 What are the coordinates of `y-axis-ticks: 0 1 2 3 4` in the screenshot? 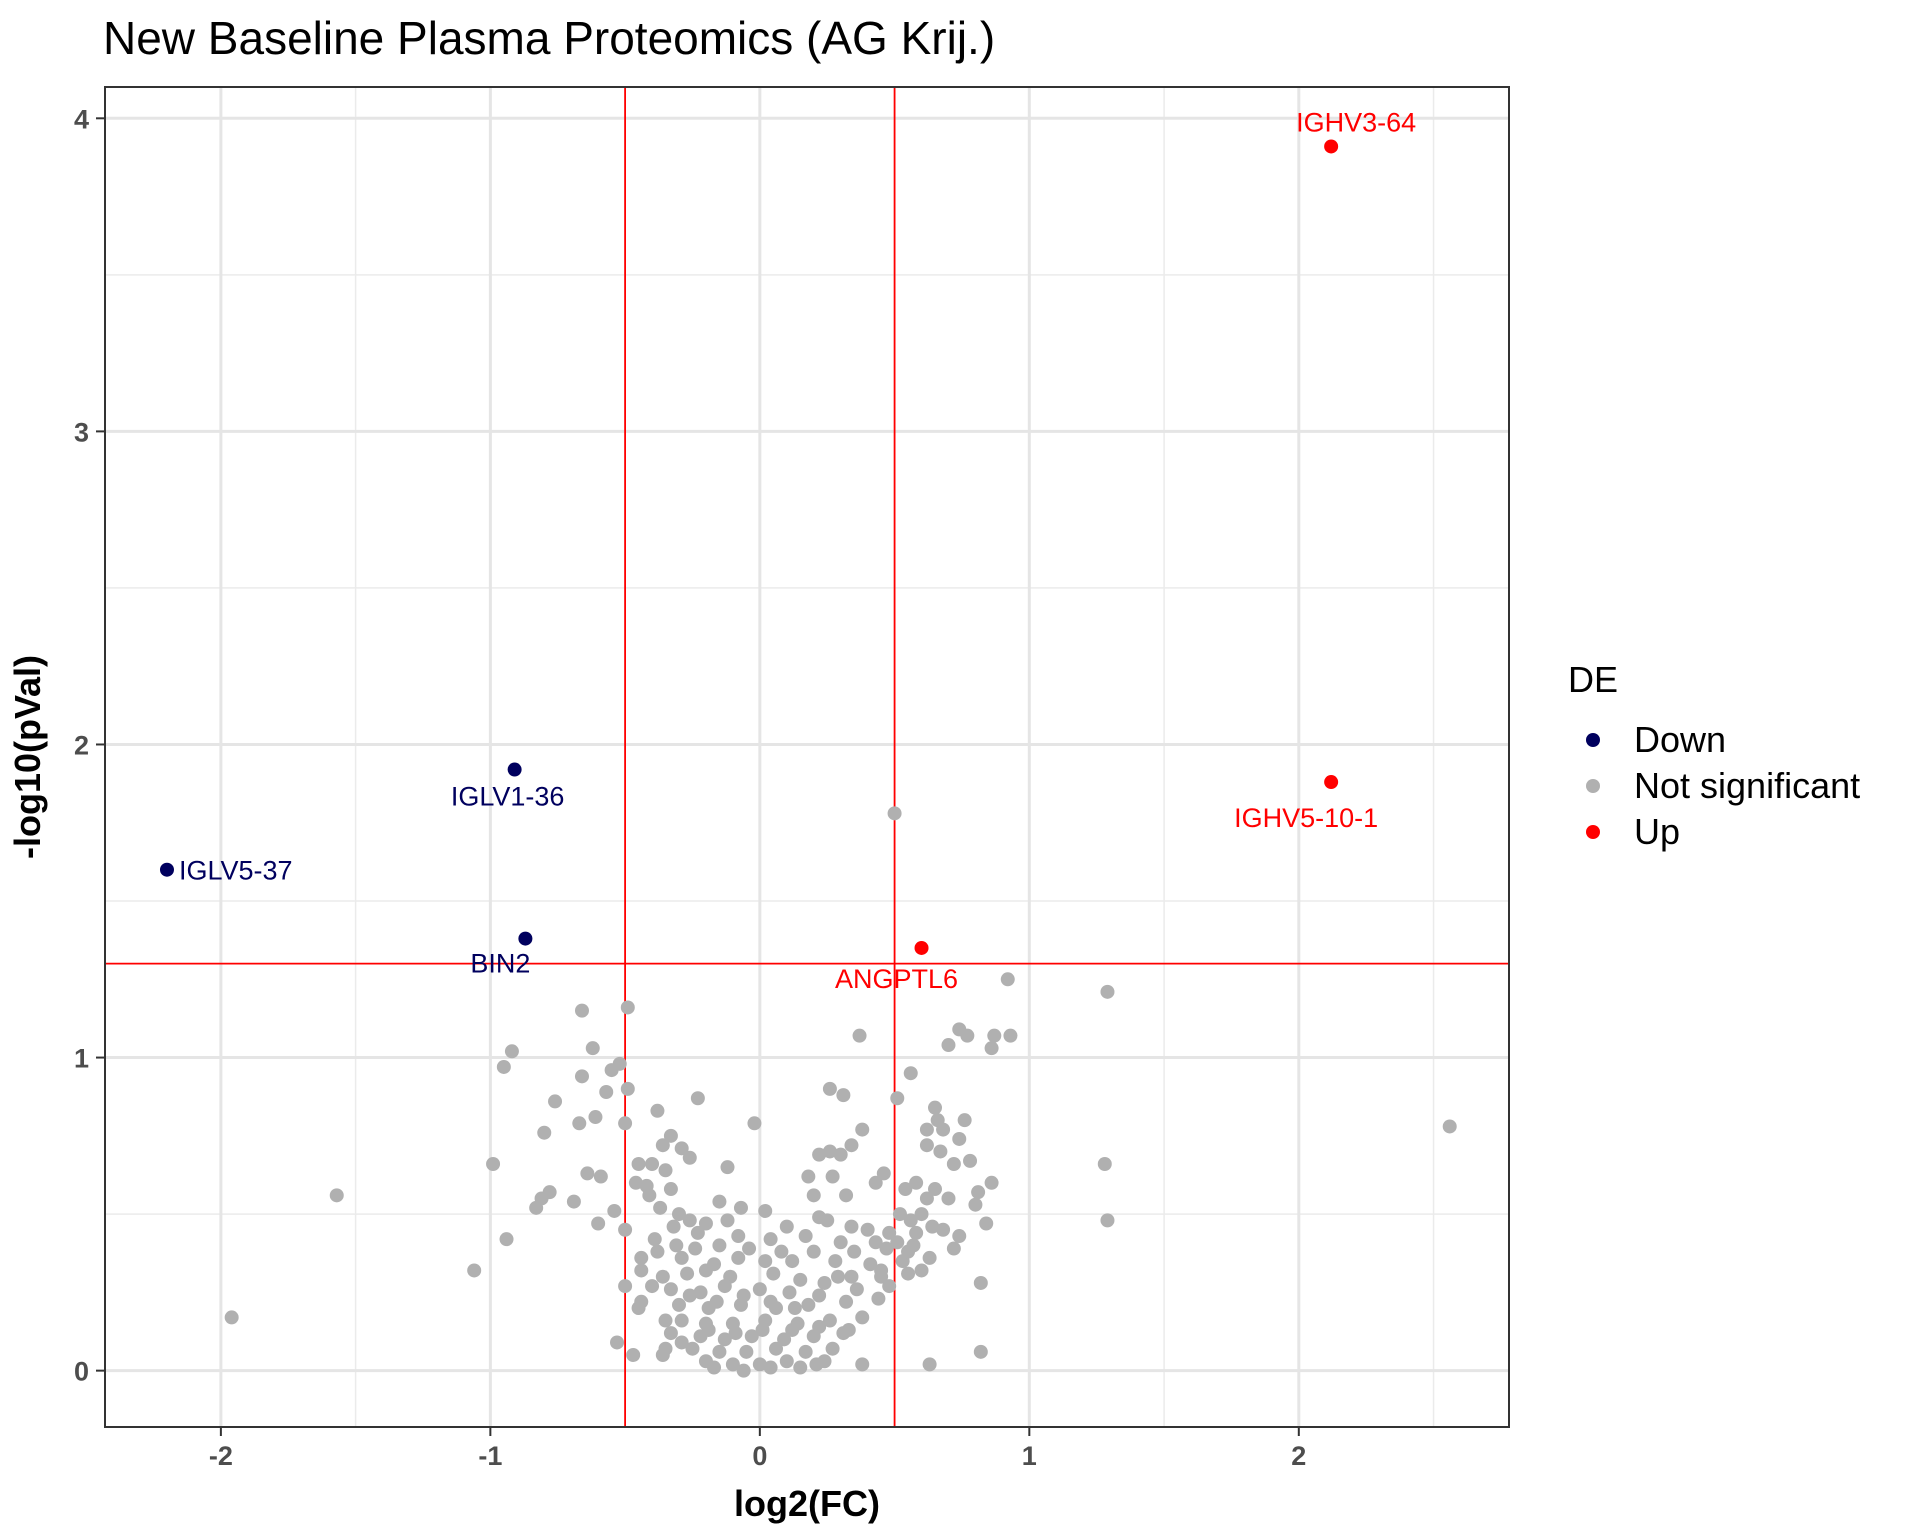 It's located at (89, 745).